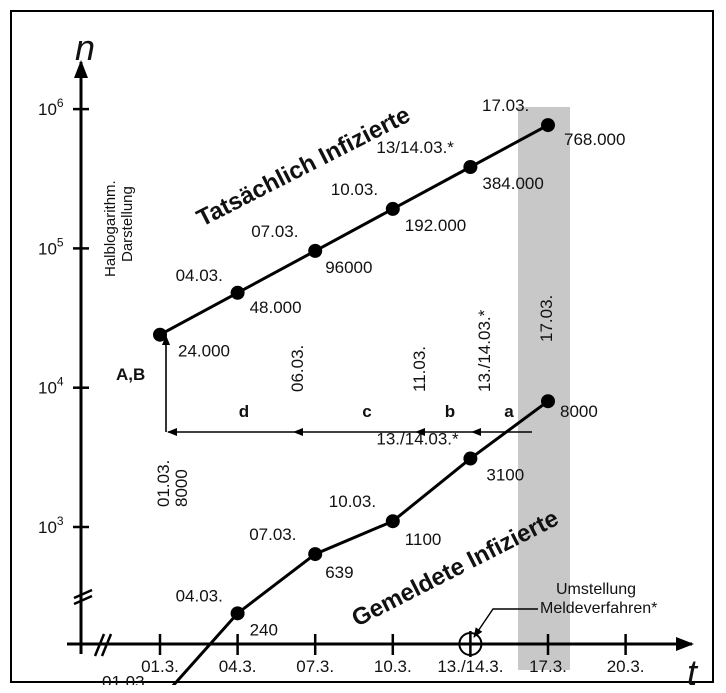 Image resolution: width=726 pixels, height=693 pixels. What do you see at coordinates (51, 107) in the screenshot?
I see `y-tick-label: 10⁶` at bounding box center [51, 107].